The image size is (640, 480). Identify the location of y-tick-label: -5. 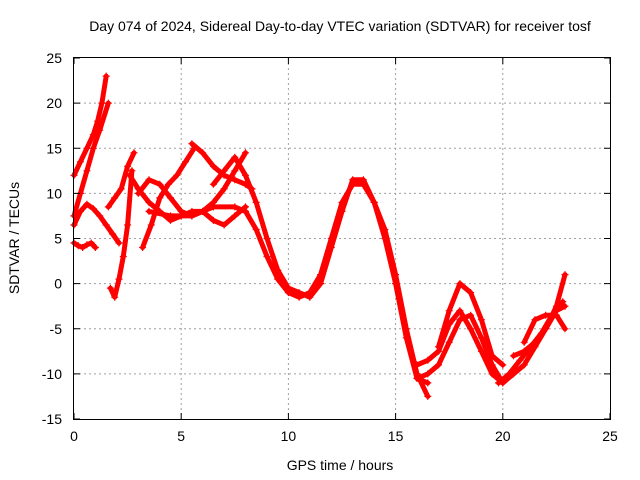
(56, 329).